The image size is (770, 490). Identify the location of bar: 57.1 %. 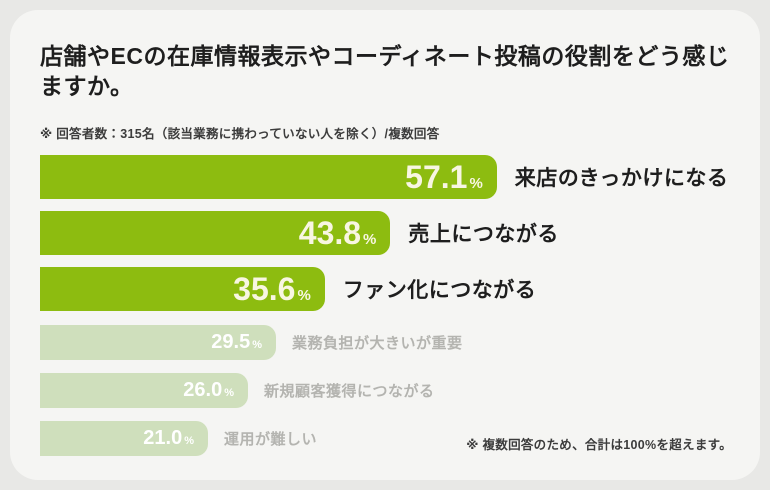
(268, 176).